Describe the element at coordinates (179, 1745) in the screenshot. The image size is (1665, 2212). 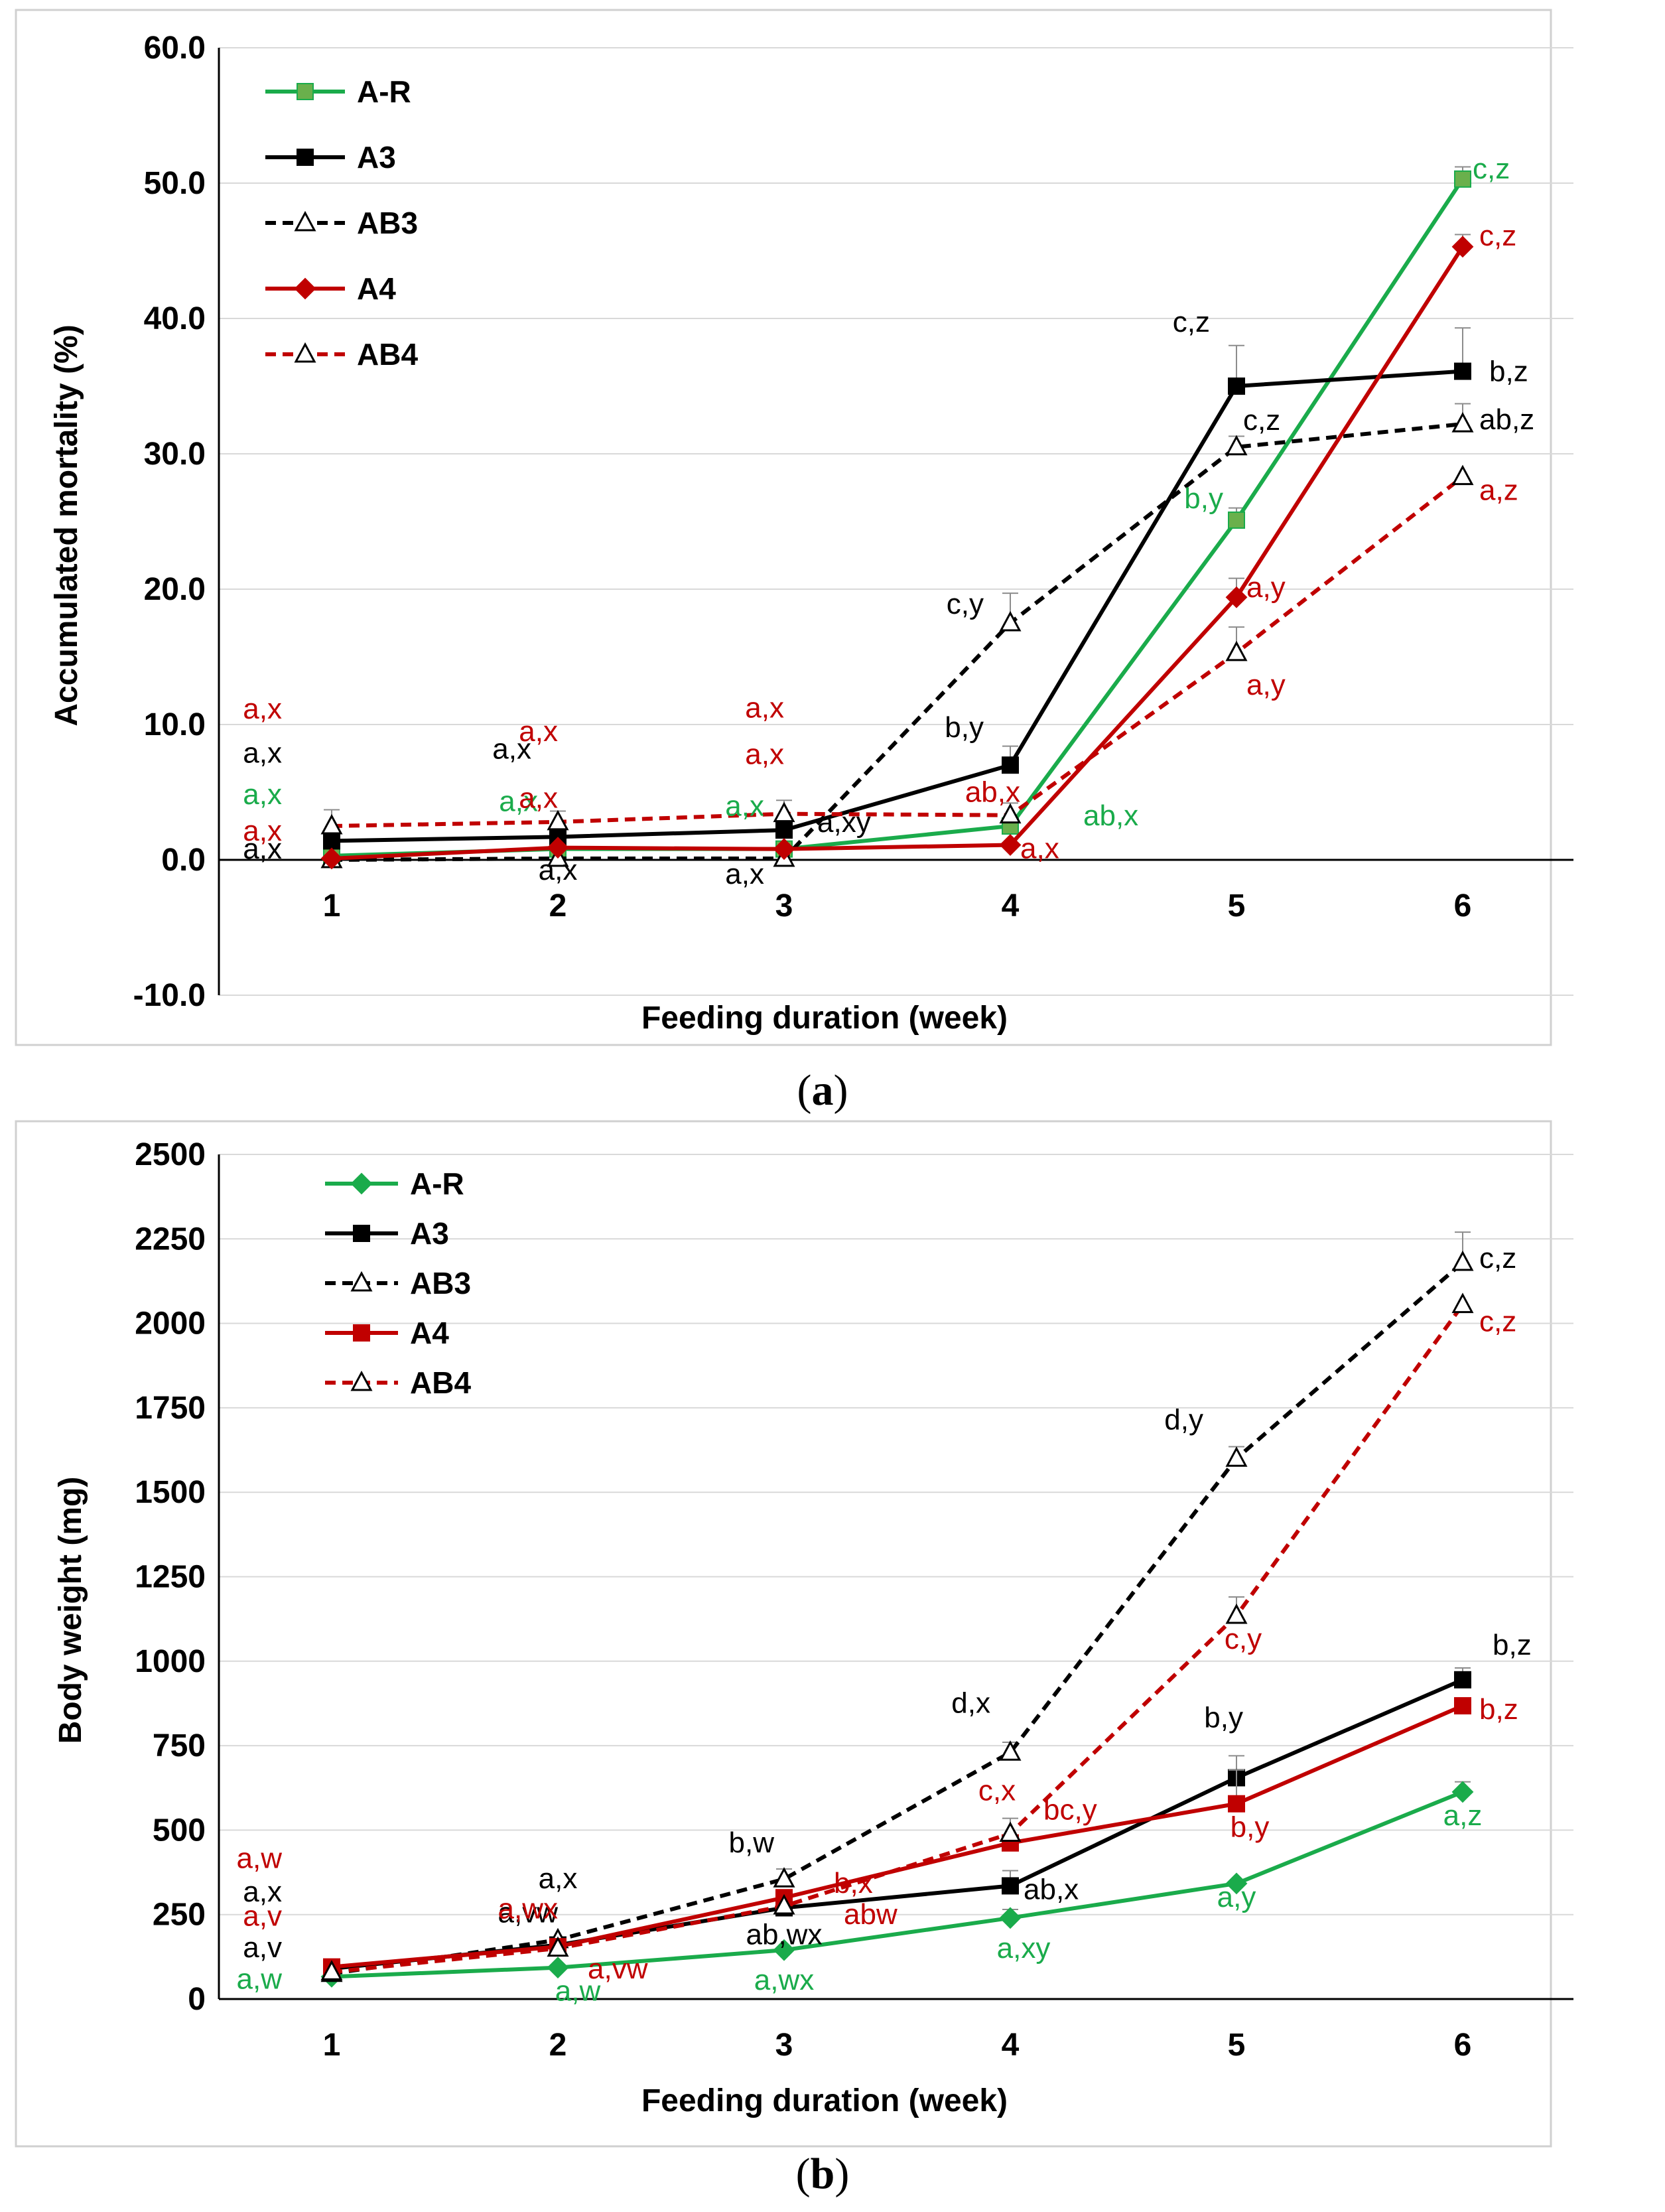
I see `y-tick-label: 750` at that location.